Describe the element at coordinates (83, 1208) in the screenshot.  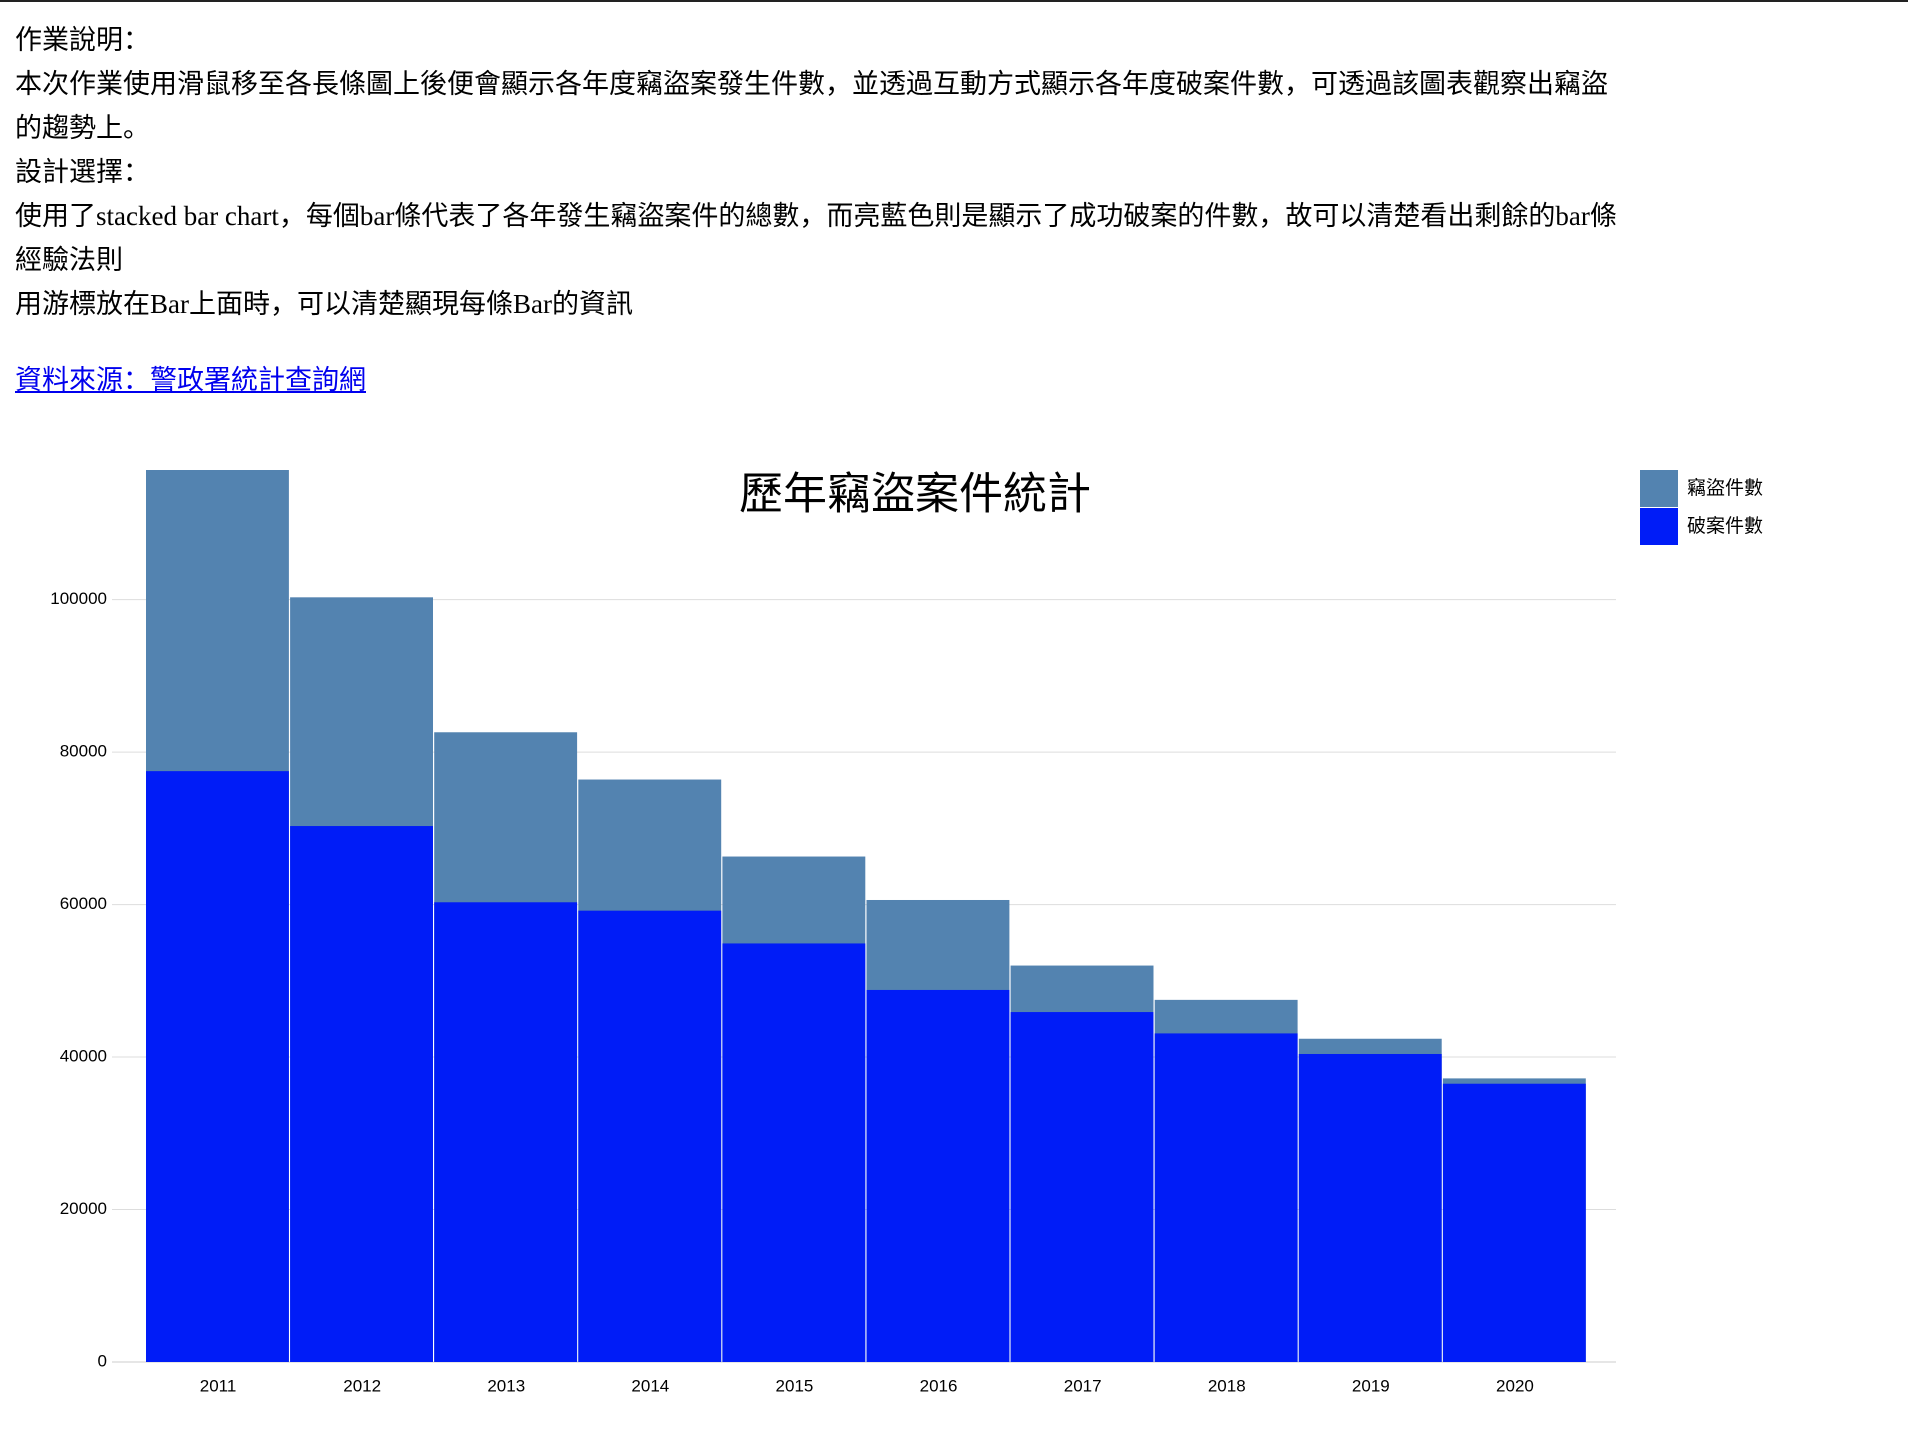
I see `y-tick-label: 20000` at that location.